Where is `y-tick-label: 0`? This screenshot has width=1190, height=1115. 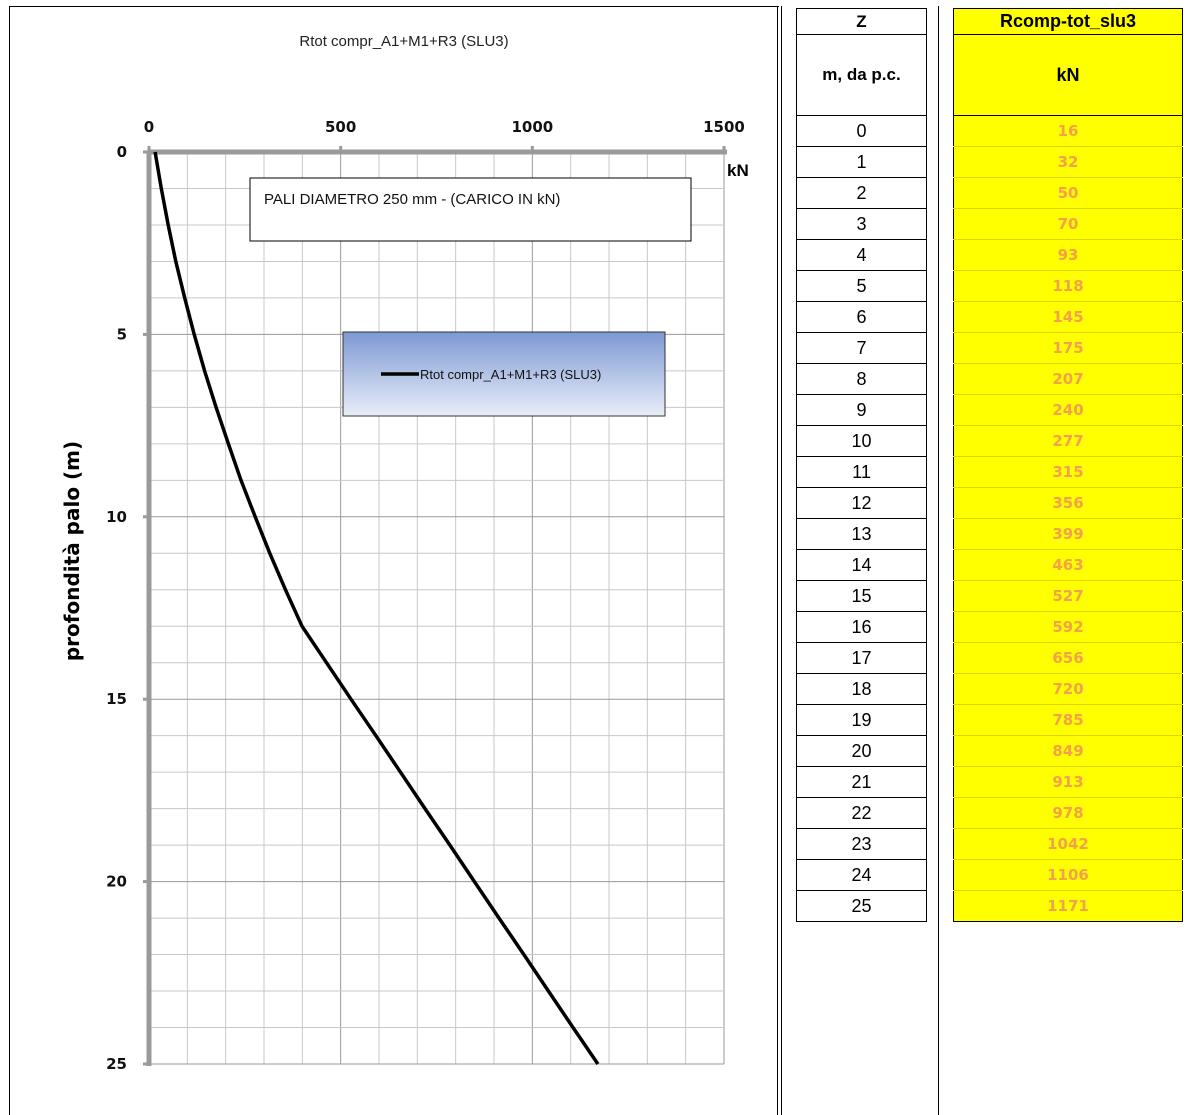 y-tick-label: 0 is located at coordinates (122, 152).